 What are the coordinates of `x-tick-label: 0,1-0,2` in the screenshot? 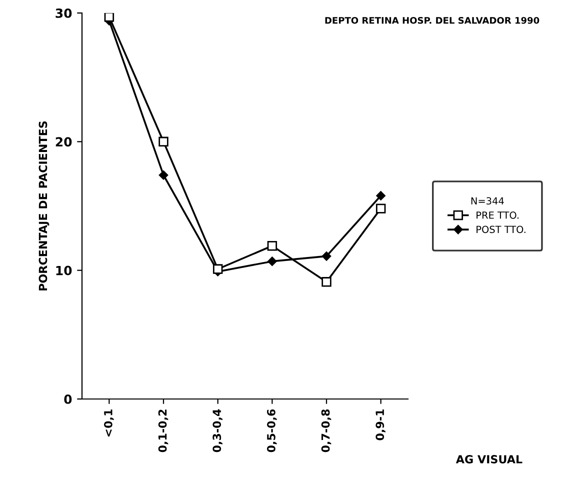 It's located at (163, 431).